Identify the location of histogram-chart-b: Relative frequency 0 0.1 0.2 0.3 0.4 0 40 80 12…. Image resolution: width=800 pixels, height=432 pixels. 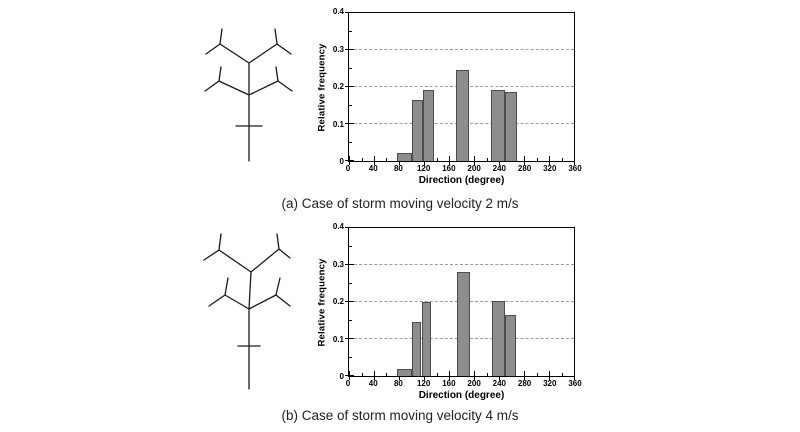
(449, 312).